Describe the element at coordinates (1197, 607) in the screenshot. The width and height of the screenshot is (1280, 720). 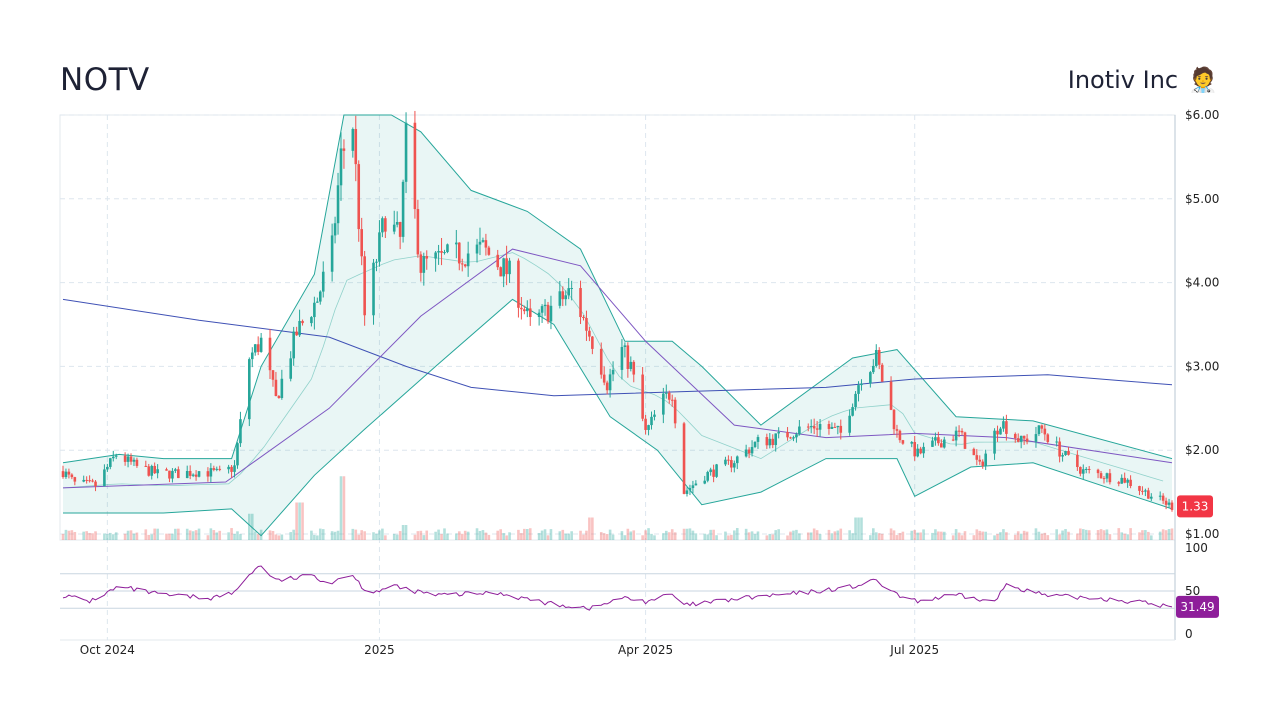
I see `last-rsi-label: 31.49` at that location.